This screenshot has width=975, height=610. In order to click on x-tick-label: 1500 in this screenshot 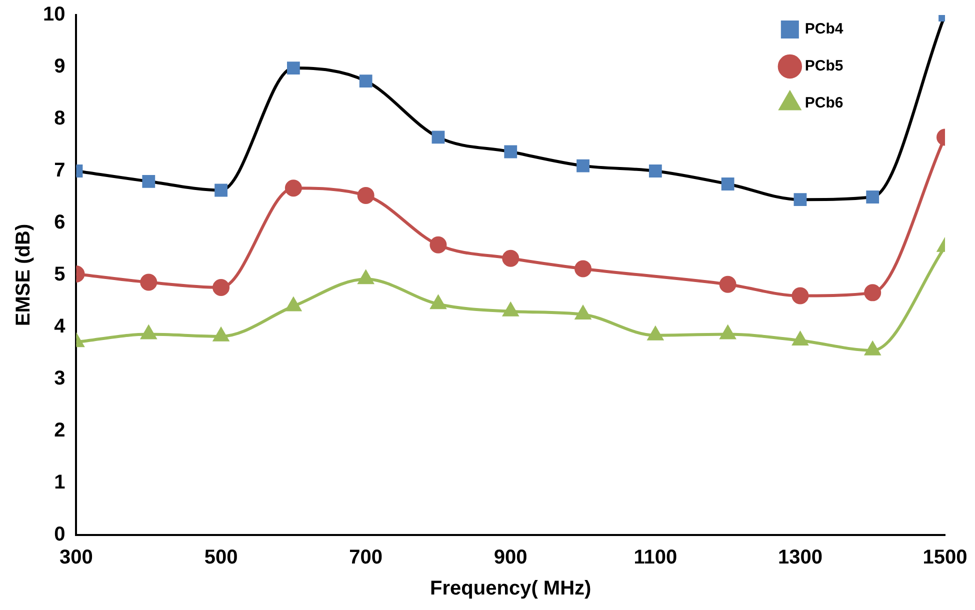, I will do `click(945, 557)`.